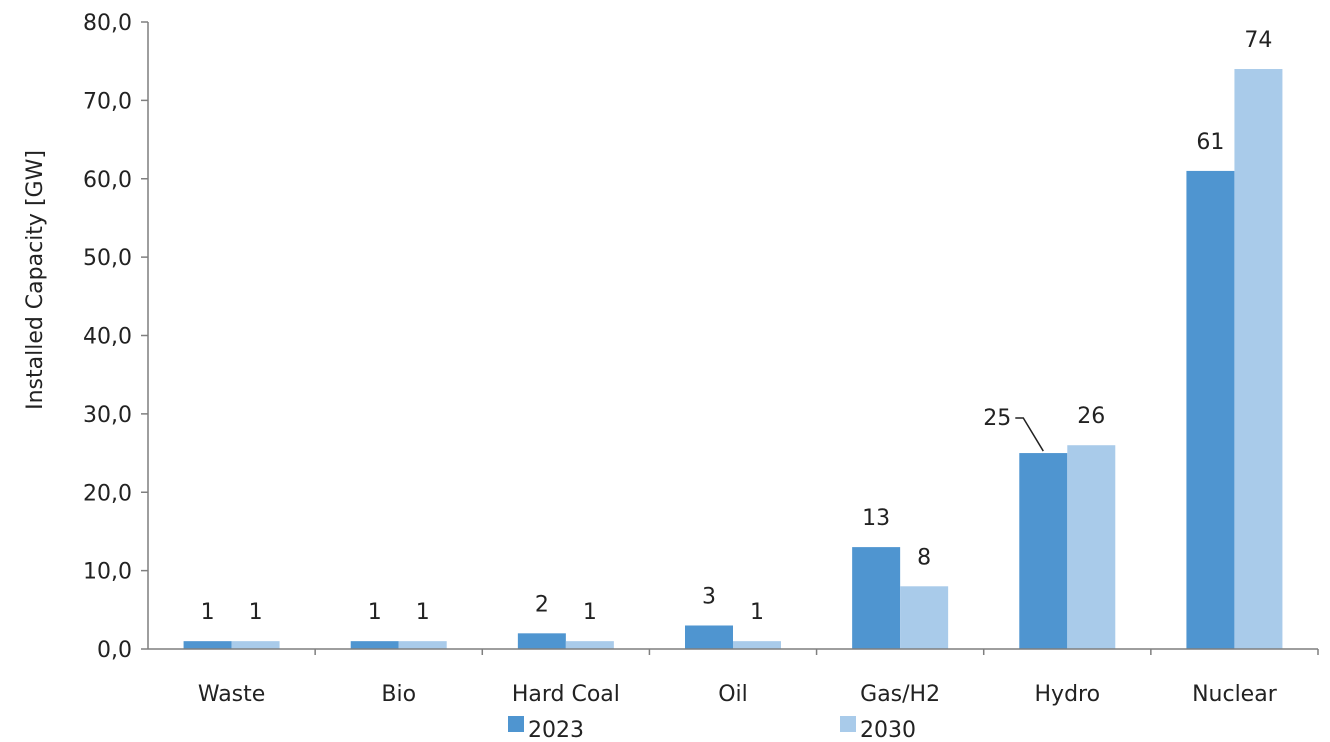 This screenshot has width=1330, height=742. Describe the element at coordinates (589, 645) in the screenshot. I see `bar-2030-hard-coal` at that location.